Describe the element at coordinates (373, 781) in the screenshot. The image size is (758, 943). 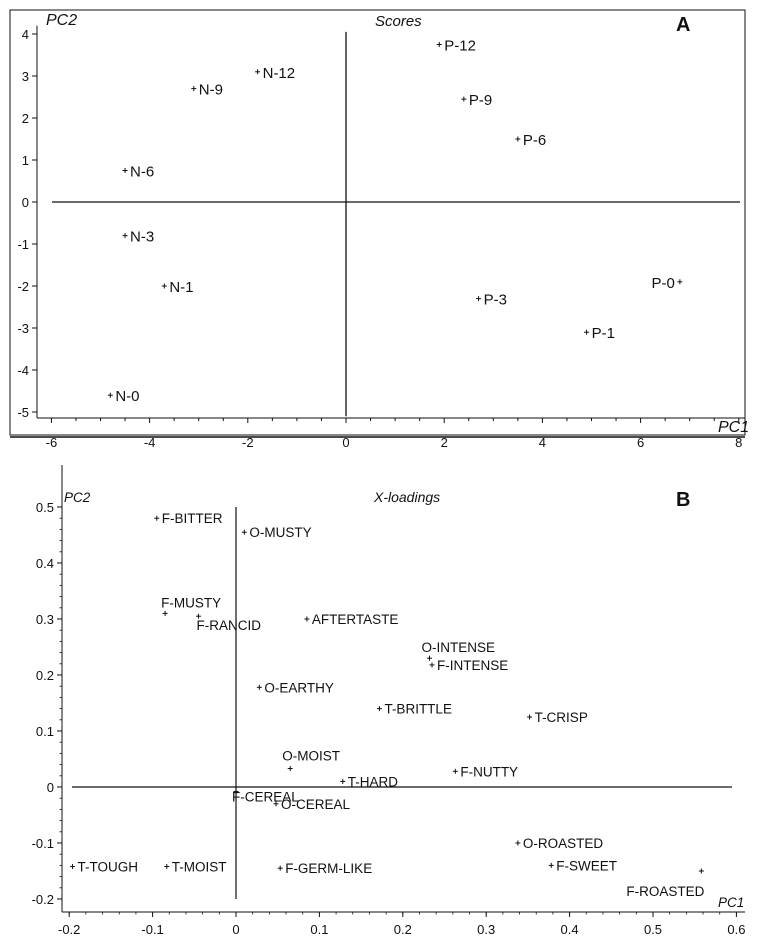
I see `loading-point-label: T-HARD` at that location.